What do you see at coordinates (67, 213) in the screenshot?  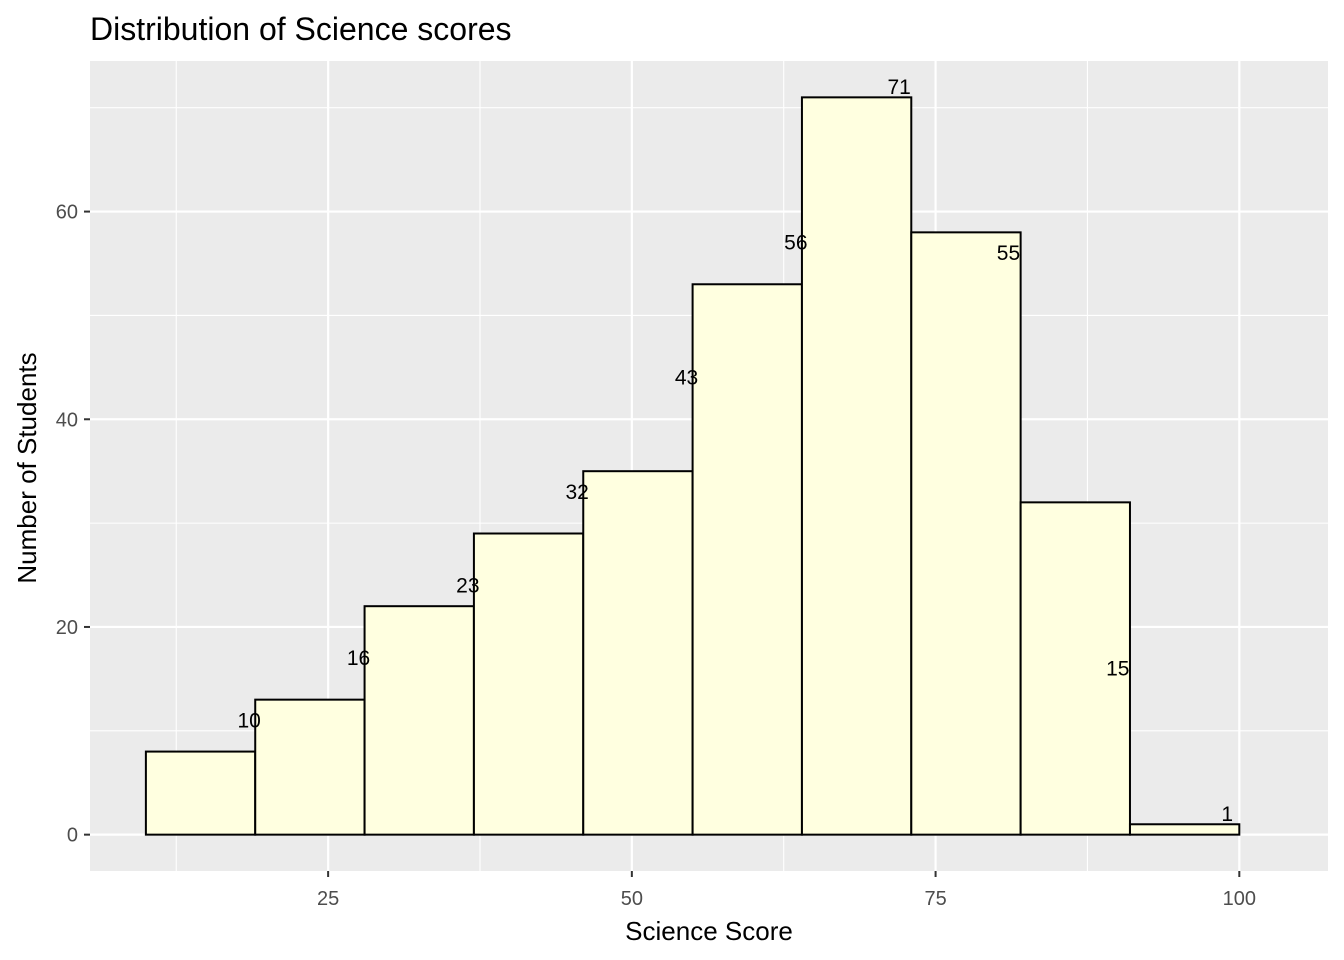 I see `y-tick-label: 60` at bounding box center [67, 213].